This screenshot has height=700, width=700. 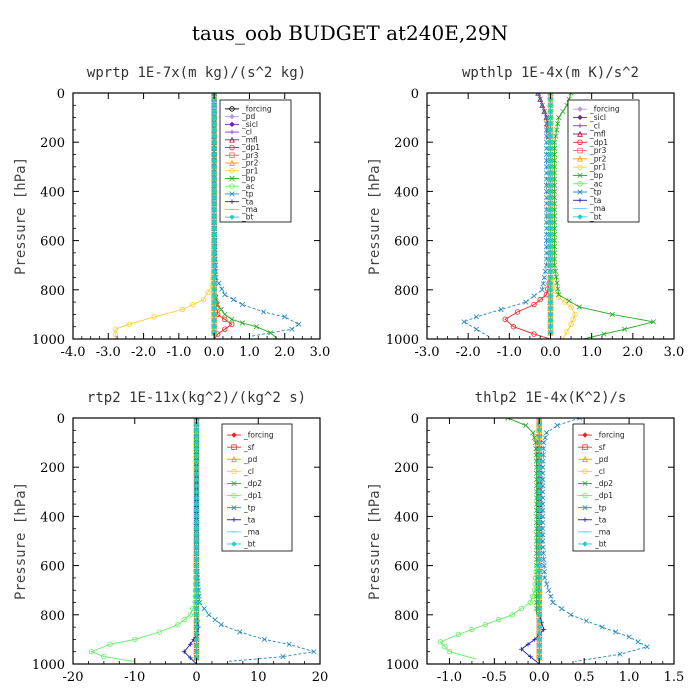 I want to click on legend-label: _pr3, so click(x=250, y=155).